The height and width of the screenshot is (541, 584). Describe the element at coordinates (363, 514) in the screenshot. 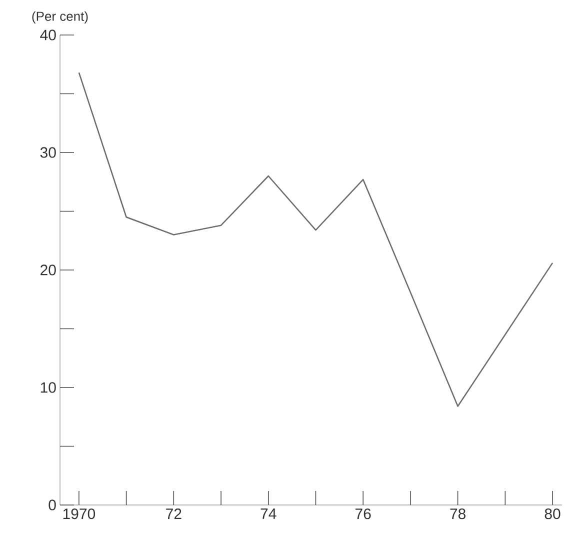

I see `x-tick-label: 76` at that location.